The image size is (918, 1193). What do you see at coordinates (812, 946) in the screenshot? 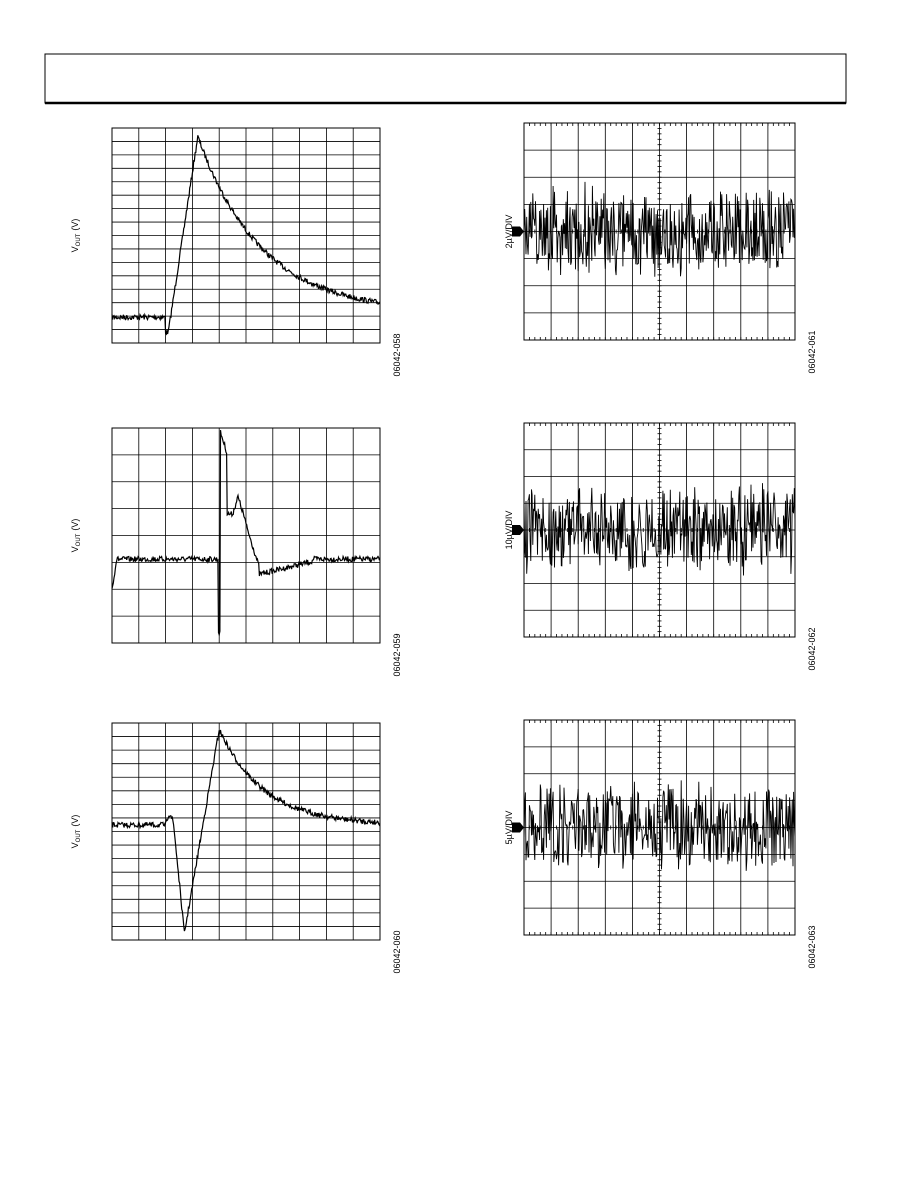
I see `figure-id: 06042-063` at bounding box center [812, 946].